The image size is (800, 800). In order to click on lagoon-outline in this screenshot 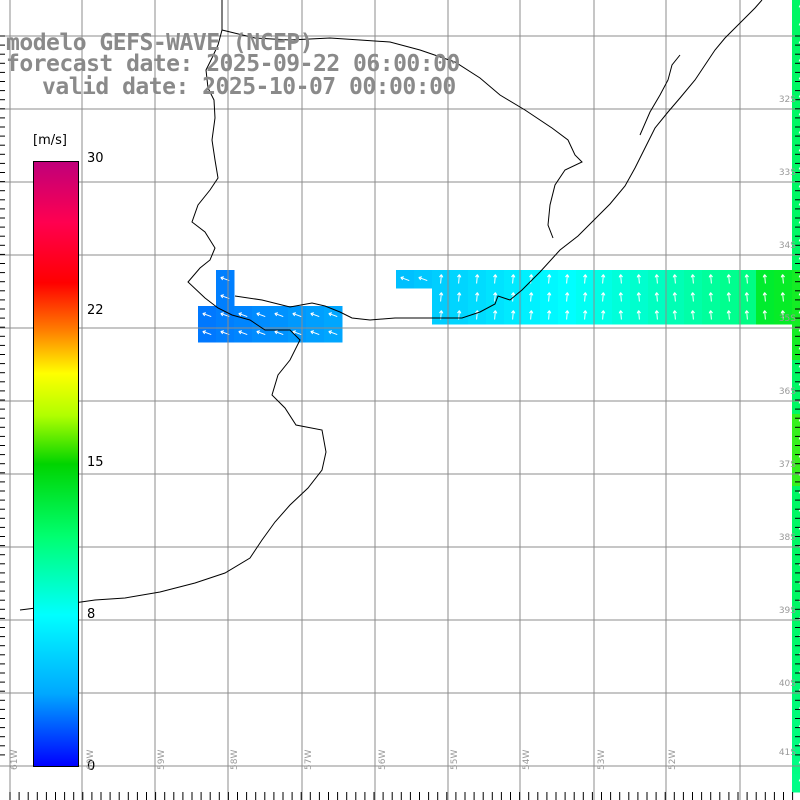, I will do `click(660, 95)`.